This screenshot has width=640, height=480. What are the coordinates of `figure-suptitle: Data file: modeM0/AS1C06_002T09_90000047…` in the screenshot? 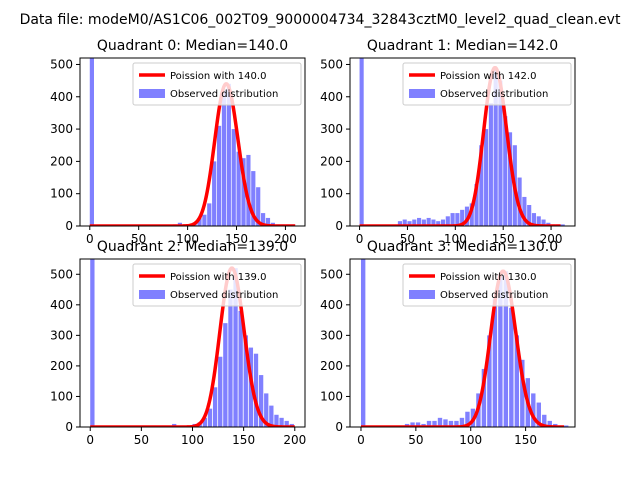 It's located at (320, 20).